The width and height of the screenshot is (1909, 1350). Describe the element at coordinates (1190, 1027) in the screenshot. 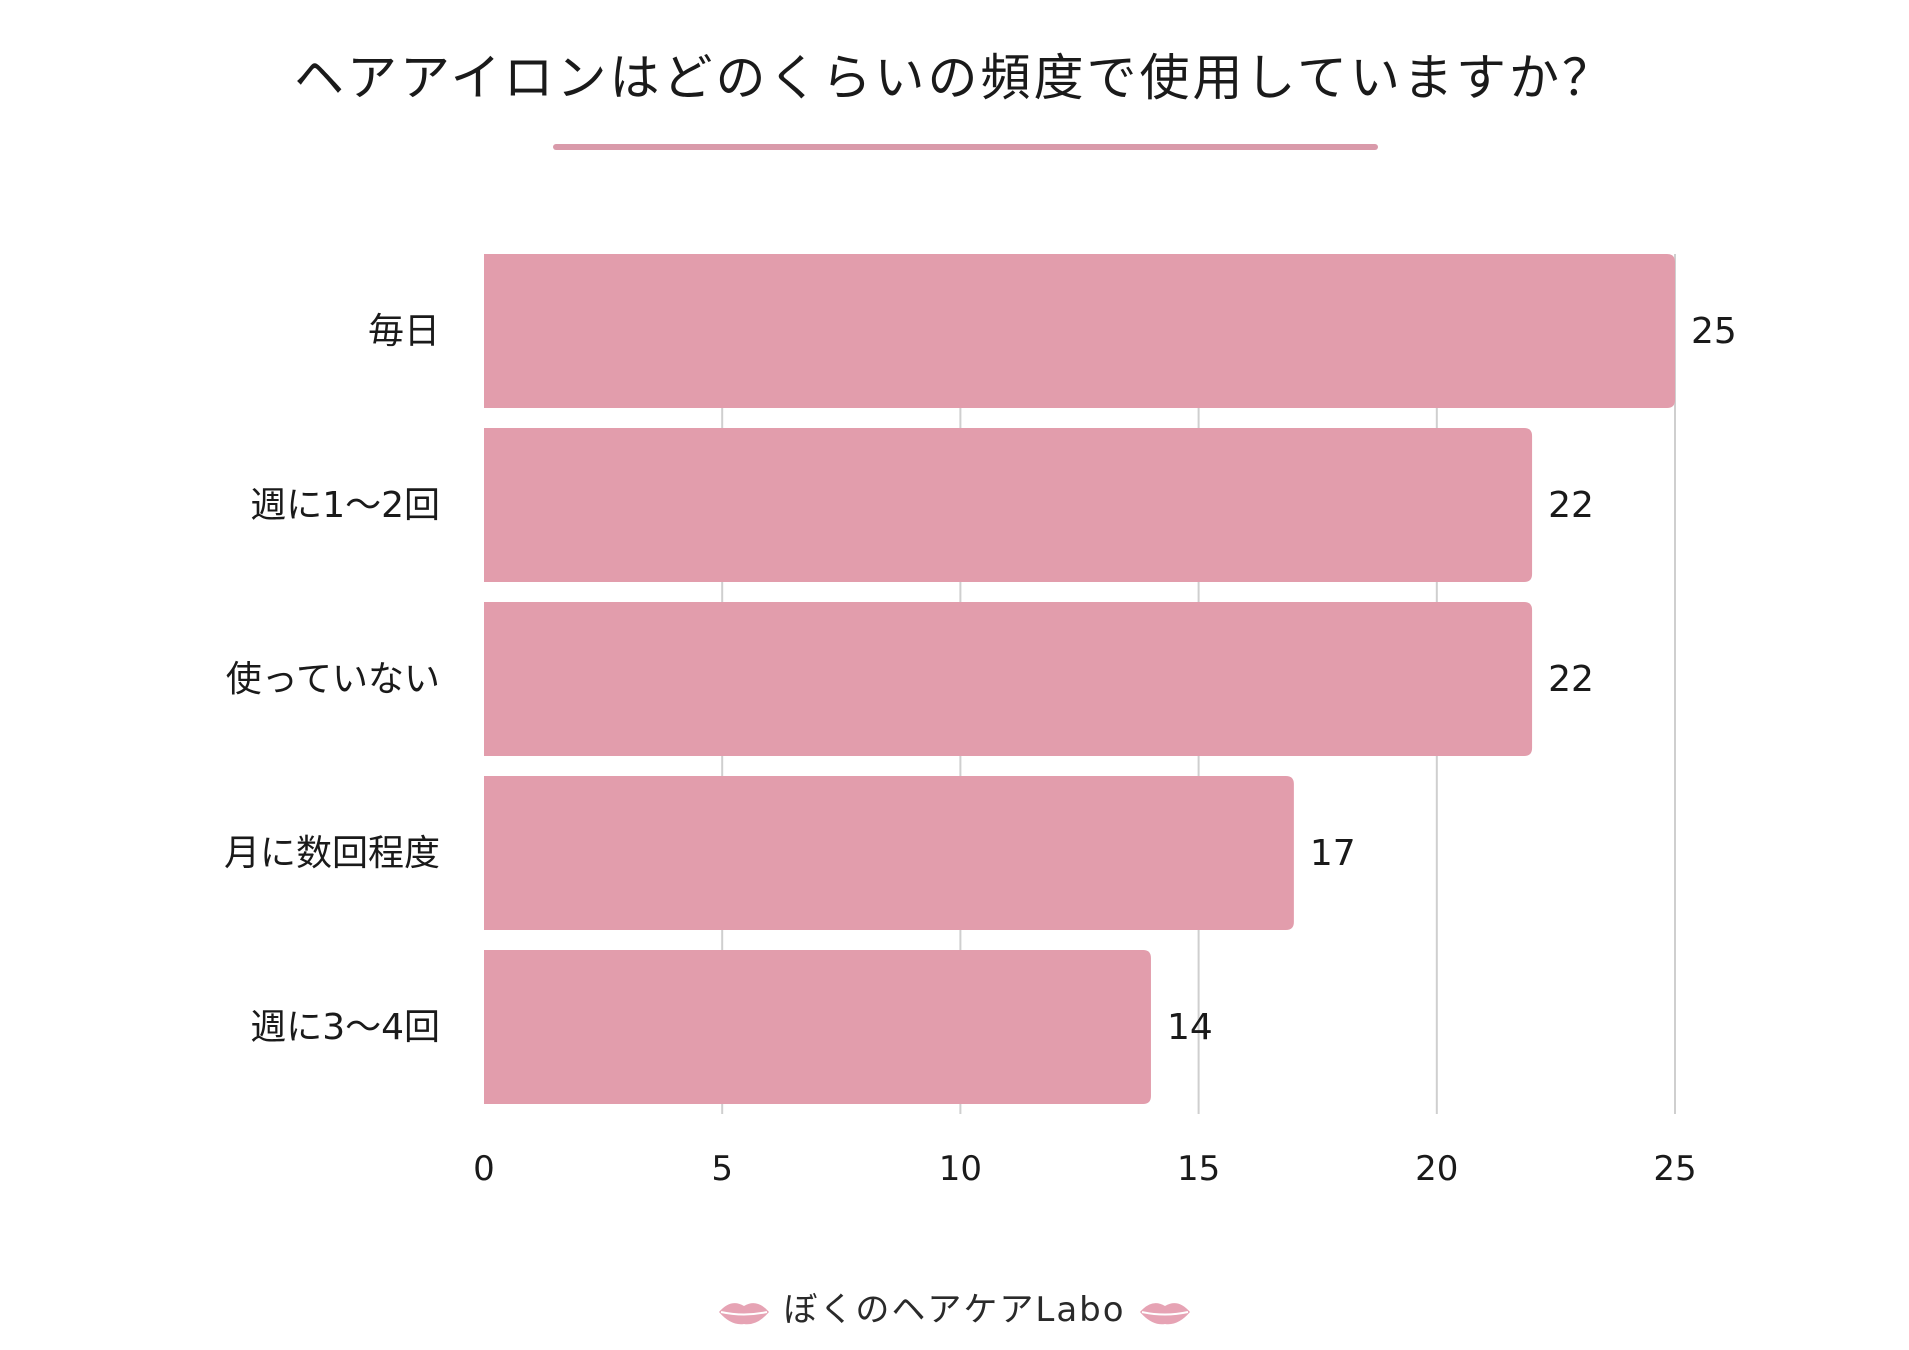

I see `value-label: 14` at that location.